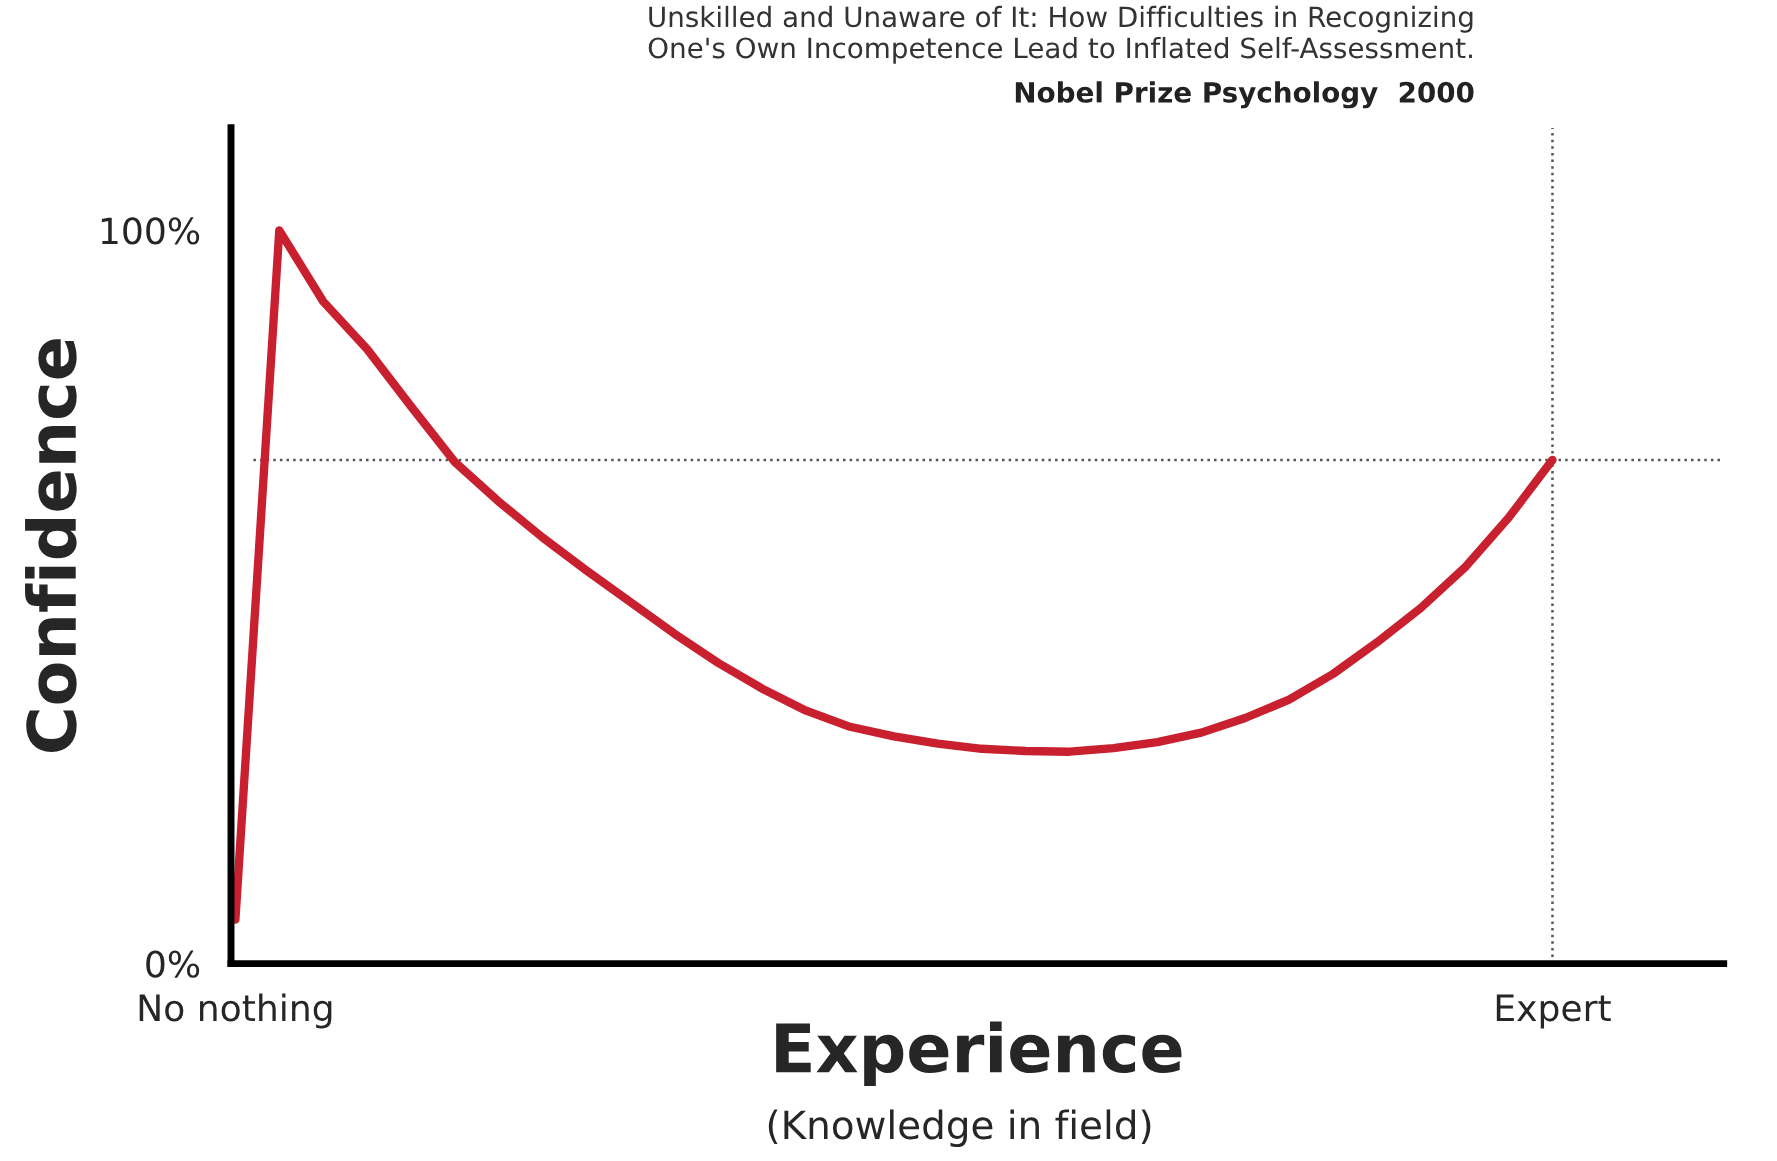 This screenshot has width=1777, height=1161. I want to click on x-tick-label: No nothing, so click(235, 1011).